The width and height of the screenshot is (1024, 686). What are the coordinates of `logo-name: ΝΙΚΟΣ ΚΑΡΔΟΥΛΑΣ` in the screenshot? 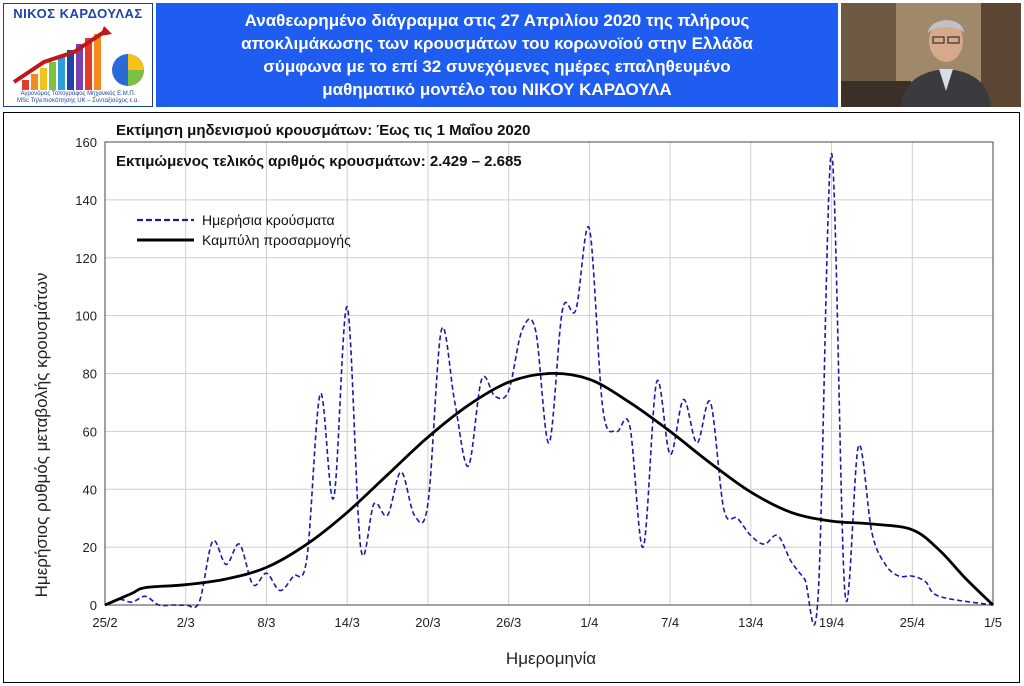 It's located at (78, 13).